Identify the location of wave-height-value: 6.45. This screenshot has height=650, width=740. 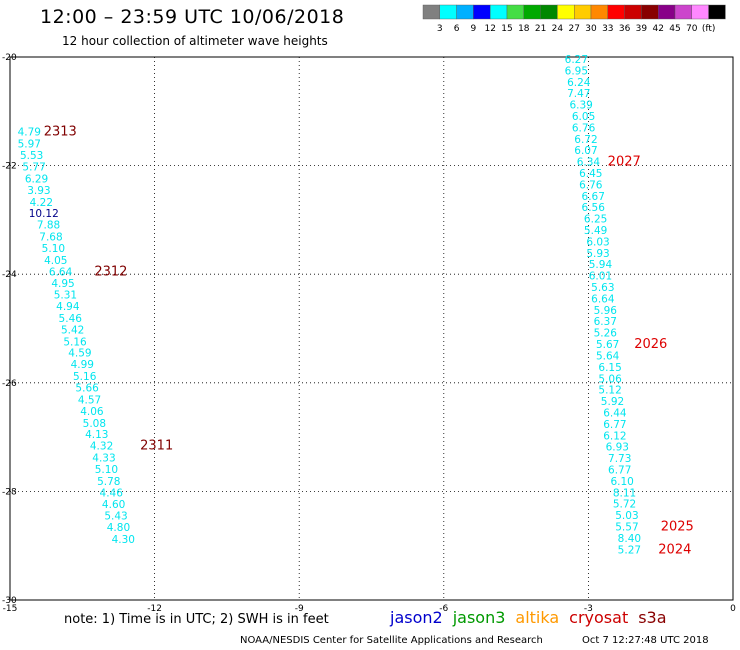
(590, 174).